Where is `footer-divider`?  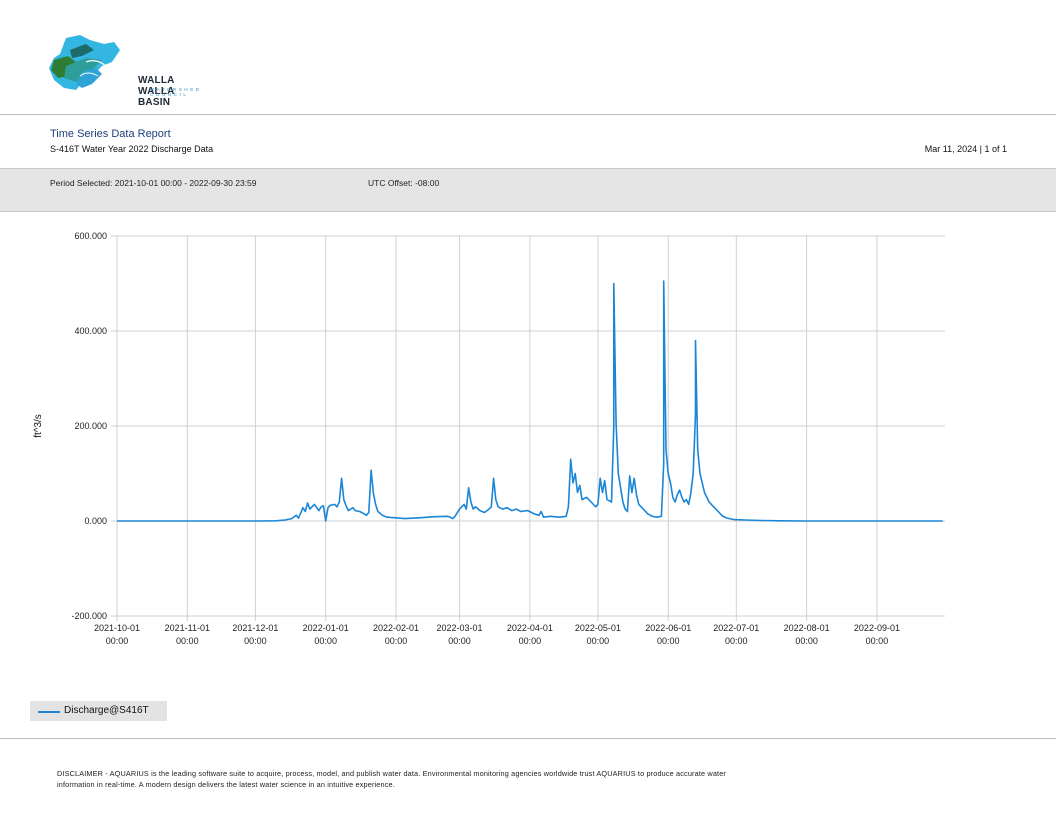
footer-divider is located at coordinates (528, 738).